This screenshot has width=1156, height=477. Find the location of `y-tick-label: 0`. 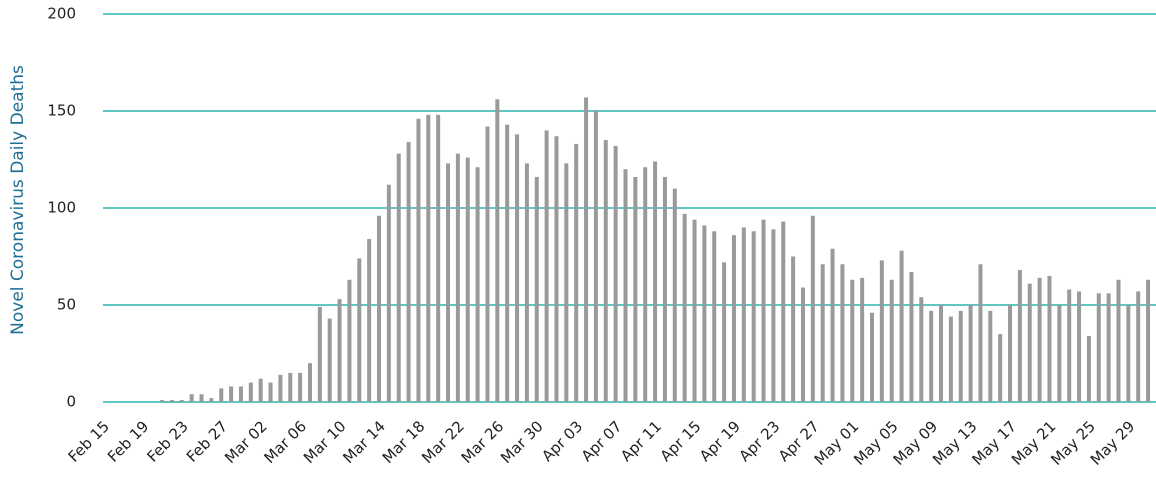

y-tick-label: 0 is located at coordinates (71, 402).